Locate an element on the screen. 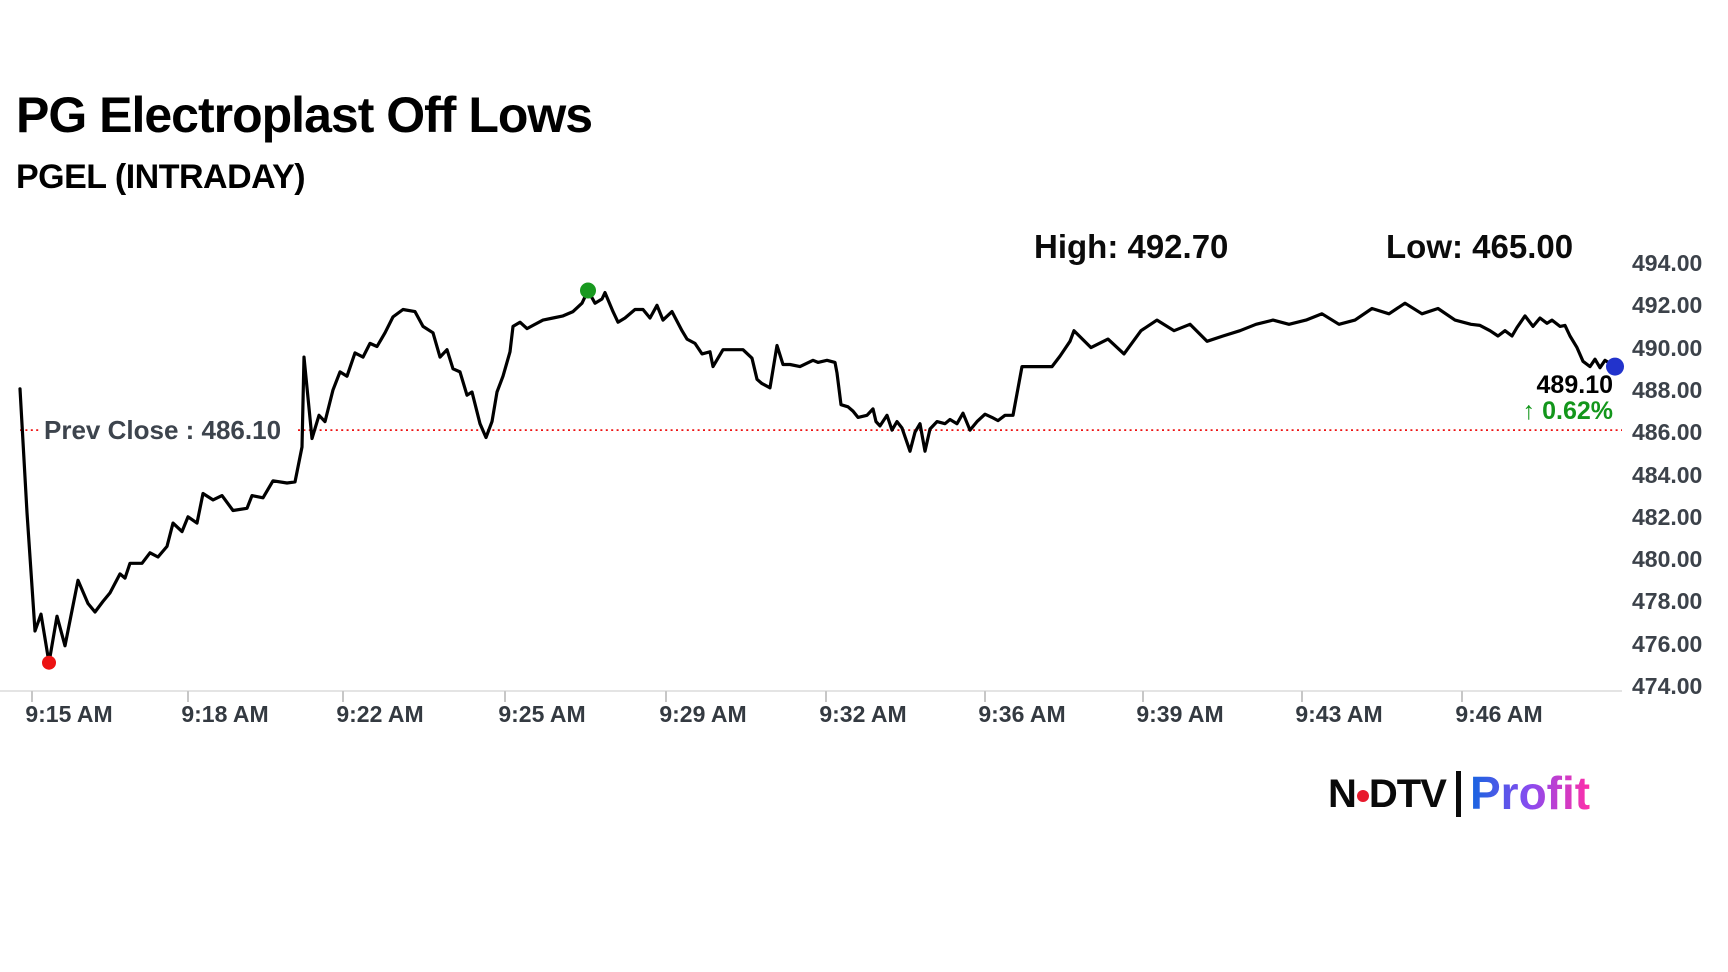 The width and height of the screenshot is (1728, 972). x-axis-tick-label: 9:25 AM is located at coordinates (542, 714).